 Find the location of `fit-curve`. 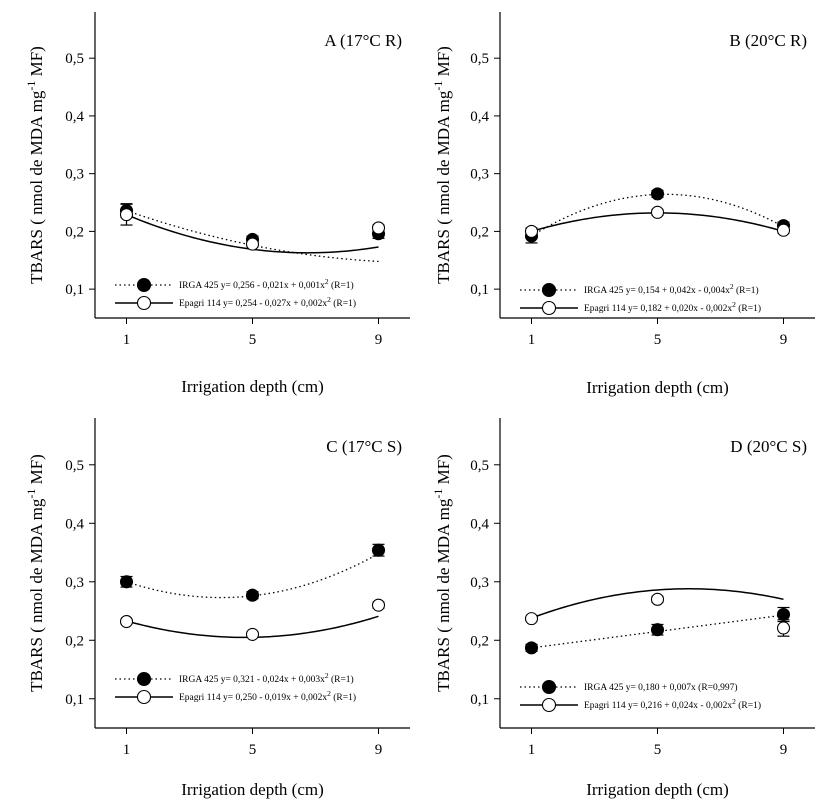

fit-curve is located at coordinates (657, 603).